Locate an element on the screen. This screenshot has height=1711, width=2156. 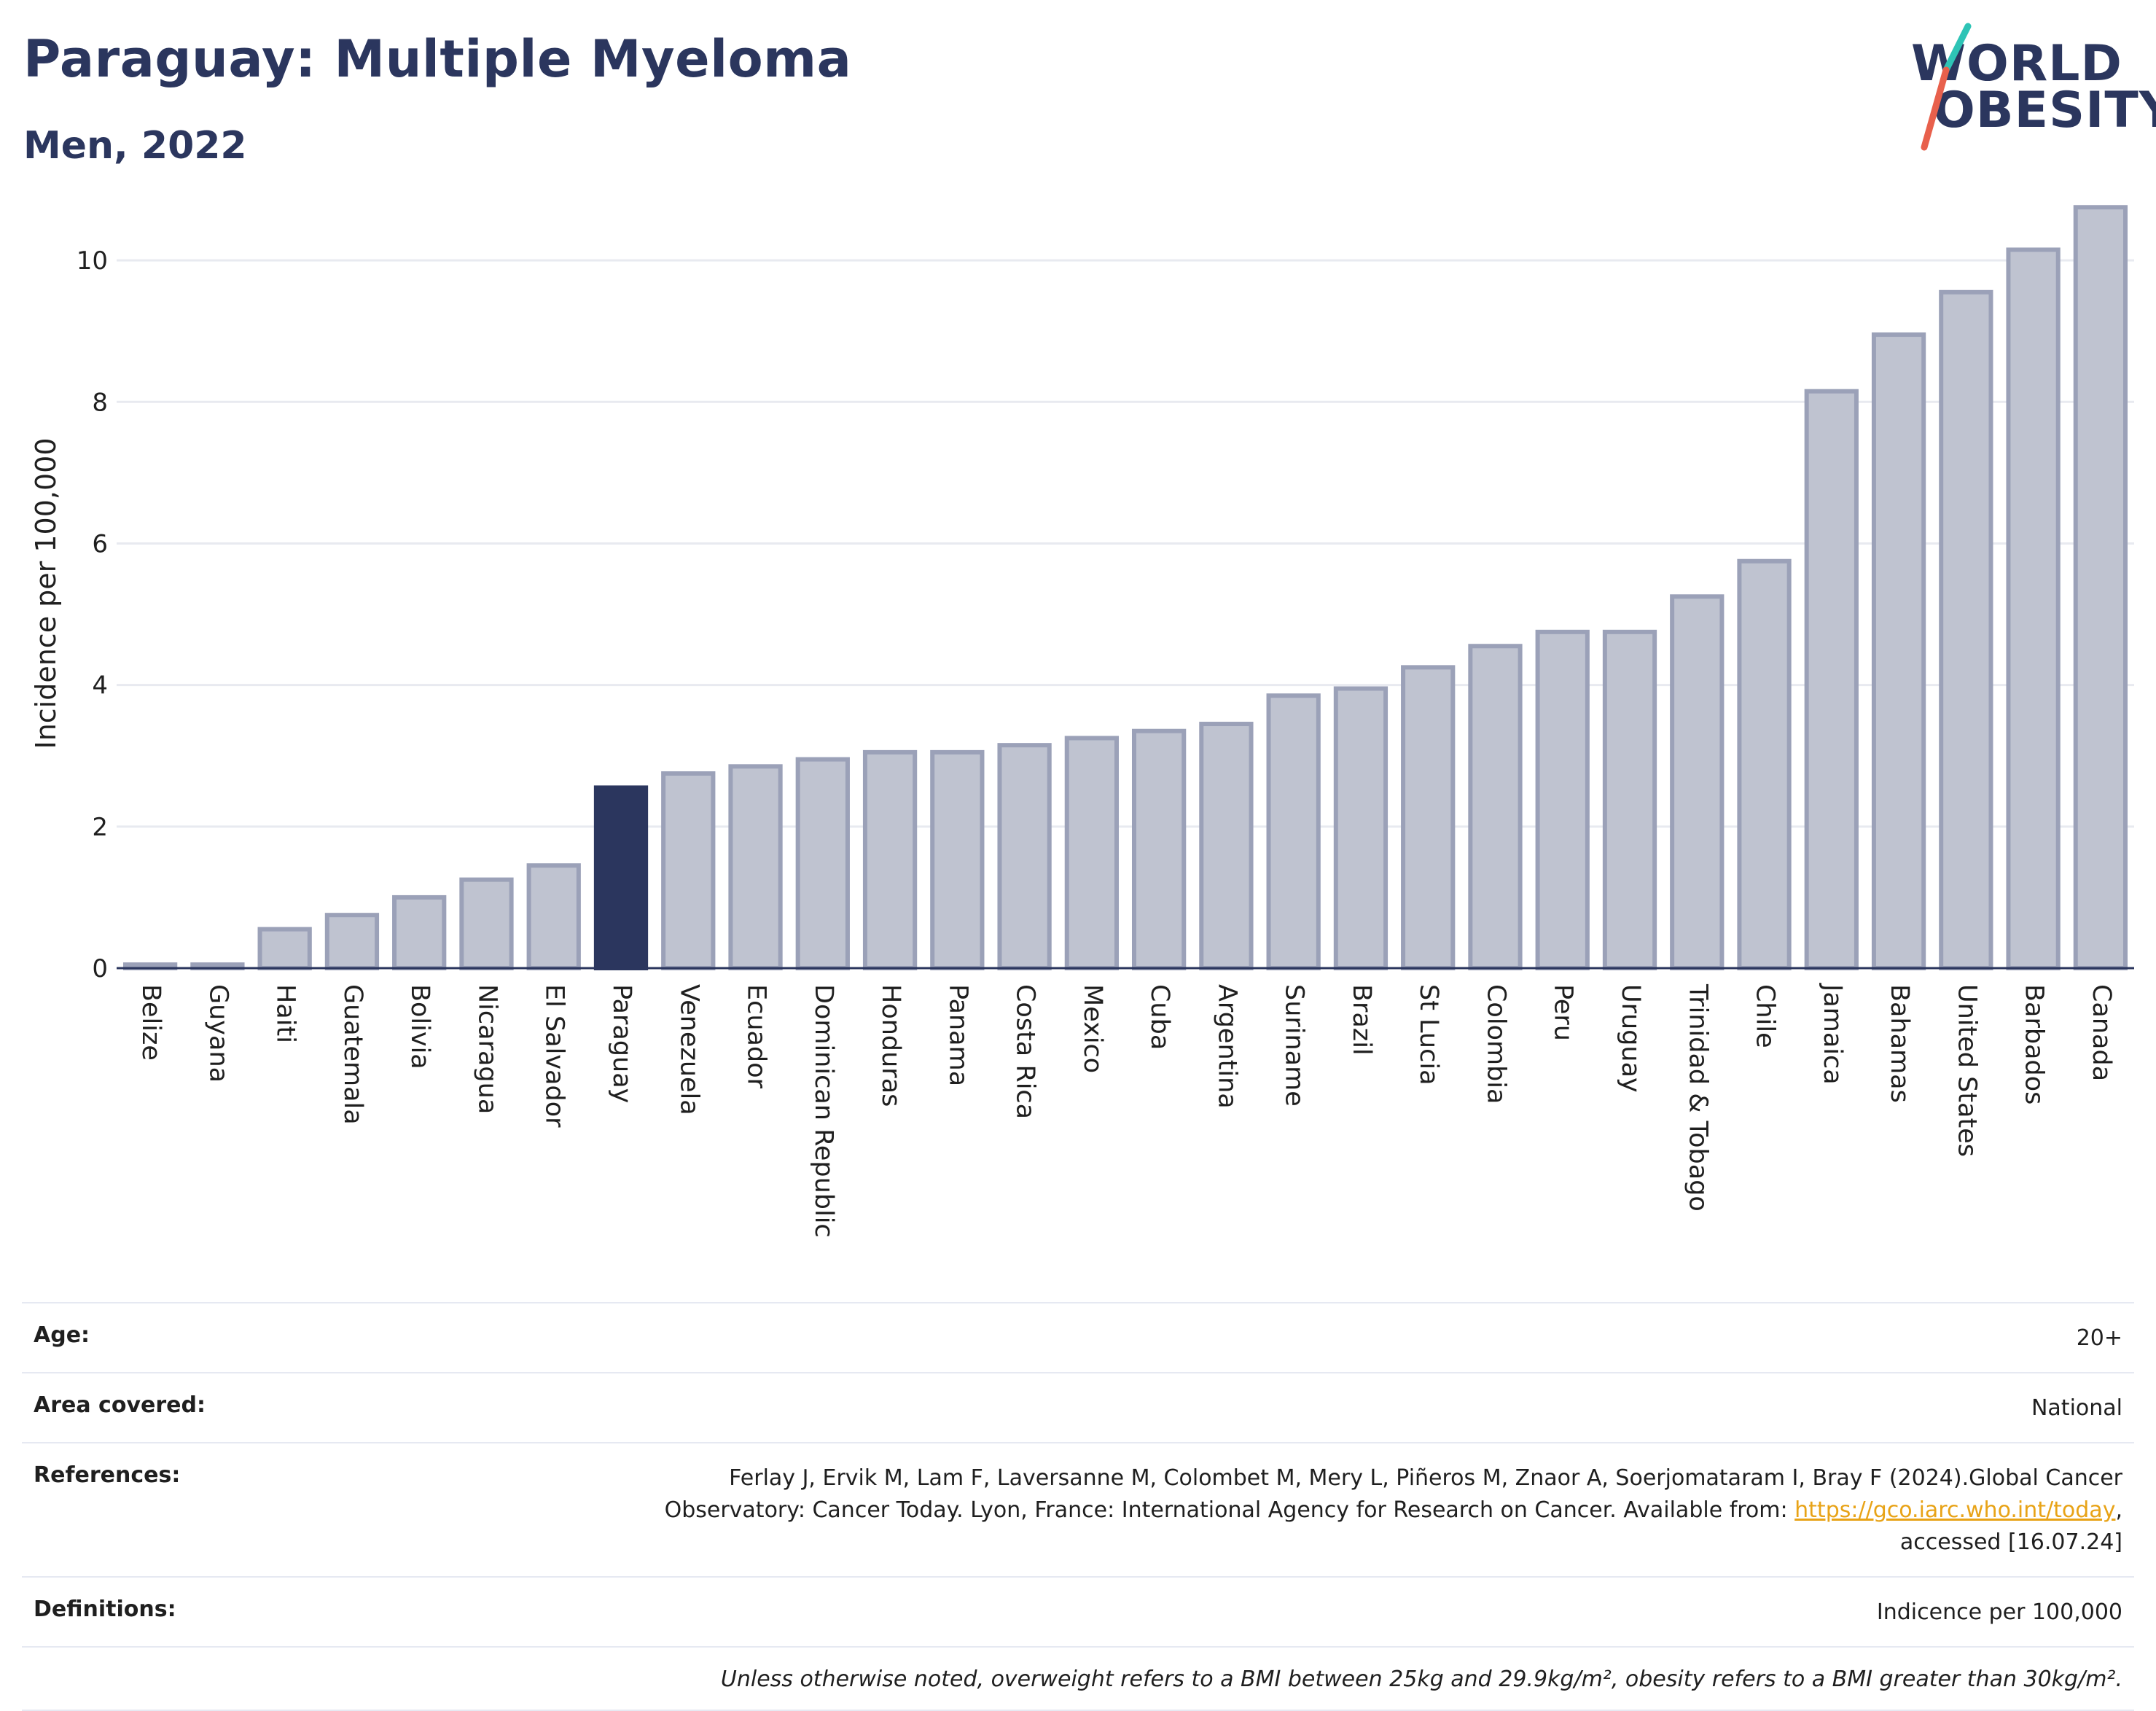
x-tick-label: Barbados is located at coordinates (2035, 1044).